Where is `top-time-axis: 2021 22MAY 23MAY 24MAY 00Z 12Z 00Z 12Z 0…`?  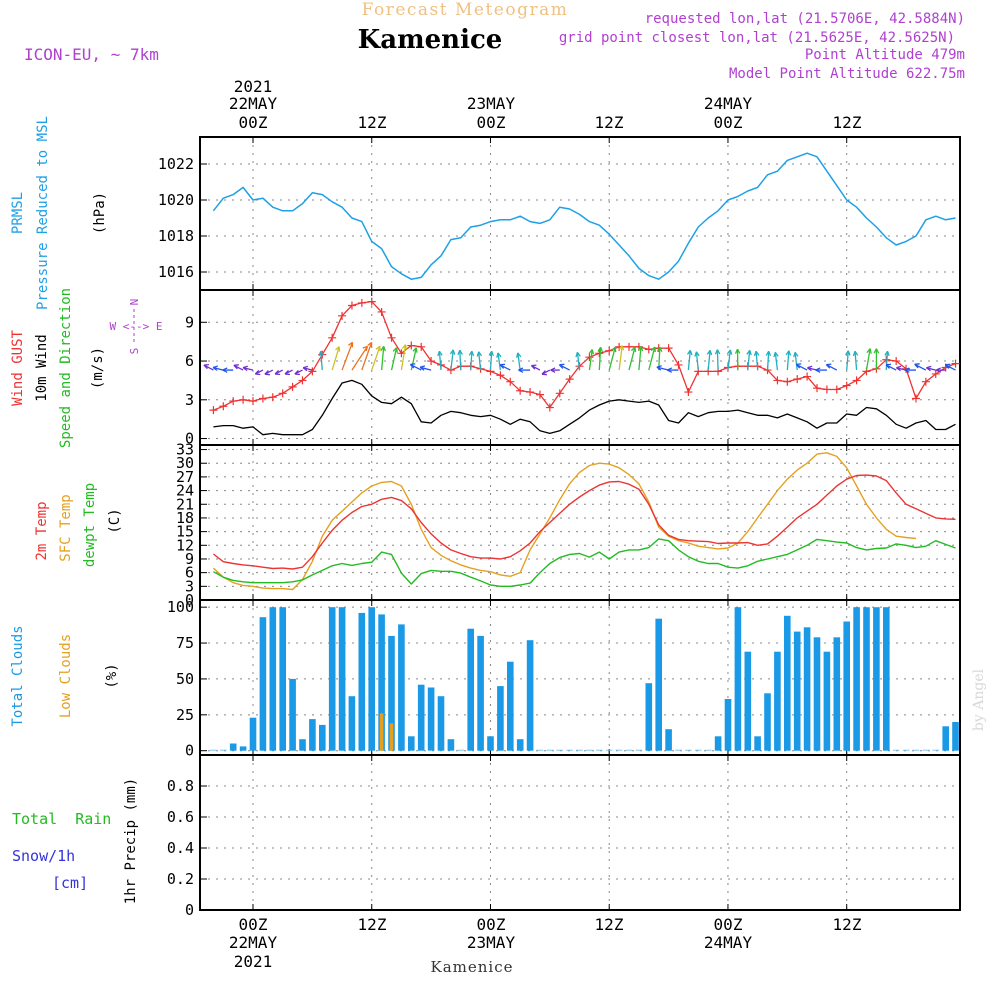 top-time-axis: 2021 22MAY 23MAY 24MAY 00Z 12Z 00Z 12Z 0… is located at coordinates (545, 104).